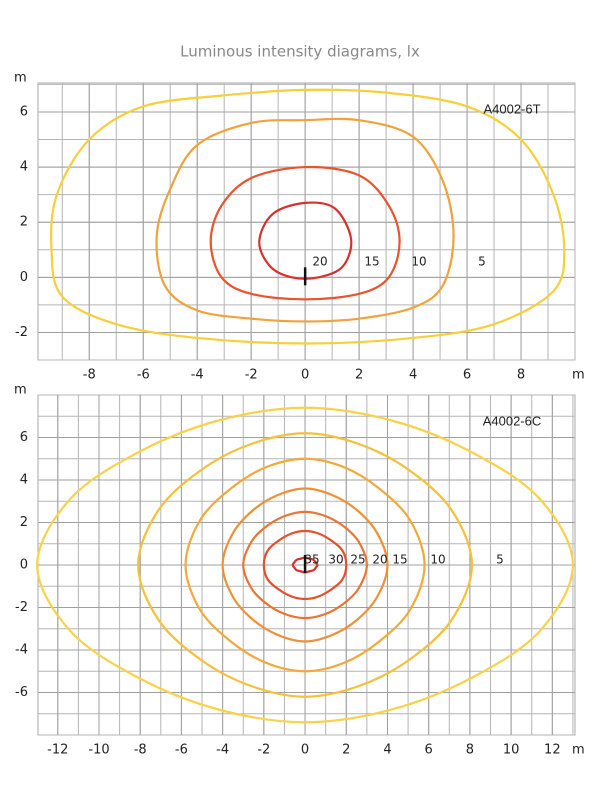  I want to click on x-tick-label: -12, so click(57, 750).